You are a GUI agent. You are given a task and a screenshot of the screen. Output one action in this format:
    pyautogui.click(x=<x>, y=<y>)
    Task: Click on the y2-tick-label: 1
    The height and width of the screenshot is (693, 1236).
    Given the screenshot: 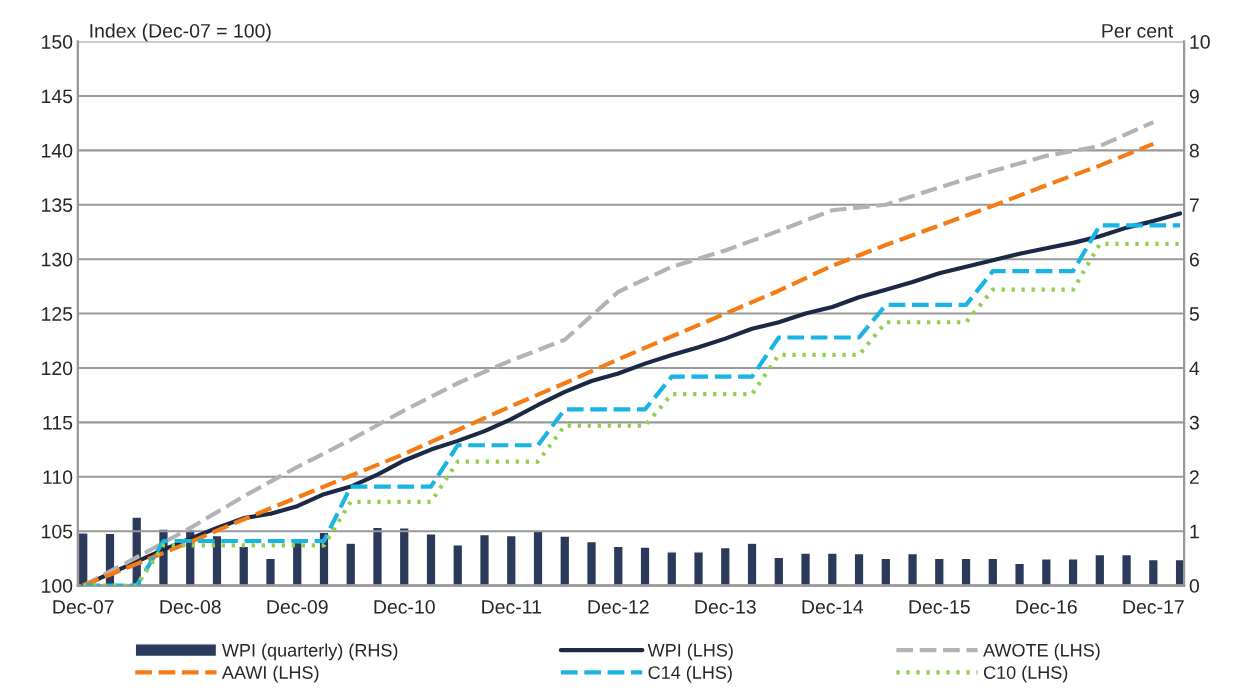 What is the action you would take?
    pyautogui.click(x=1194, y=531)
    